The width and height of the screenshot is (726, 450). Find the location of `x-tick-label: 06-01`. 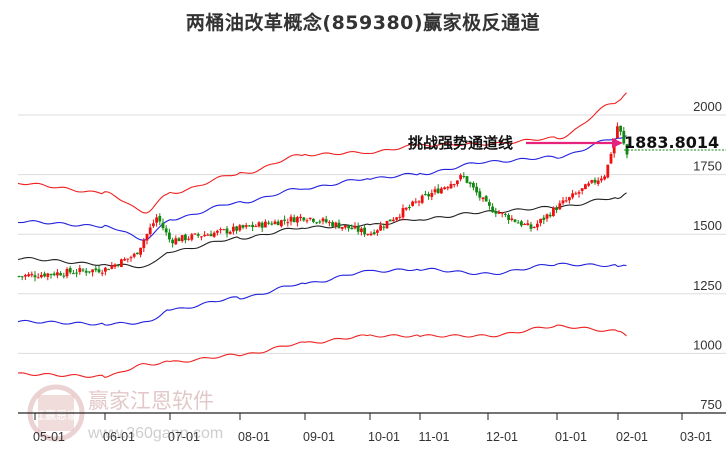

x-tick-label: 06-01 is located at coordinates (119, 437).